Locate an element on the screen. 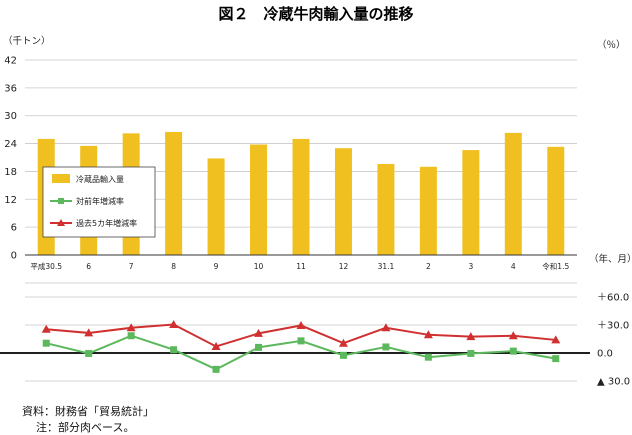 This screenshot has height=435, width=632. 5yr-point-10 is located at coordinates (471, 336).